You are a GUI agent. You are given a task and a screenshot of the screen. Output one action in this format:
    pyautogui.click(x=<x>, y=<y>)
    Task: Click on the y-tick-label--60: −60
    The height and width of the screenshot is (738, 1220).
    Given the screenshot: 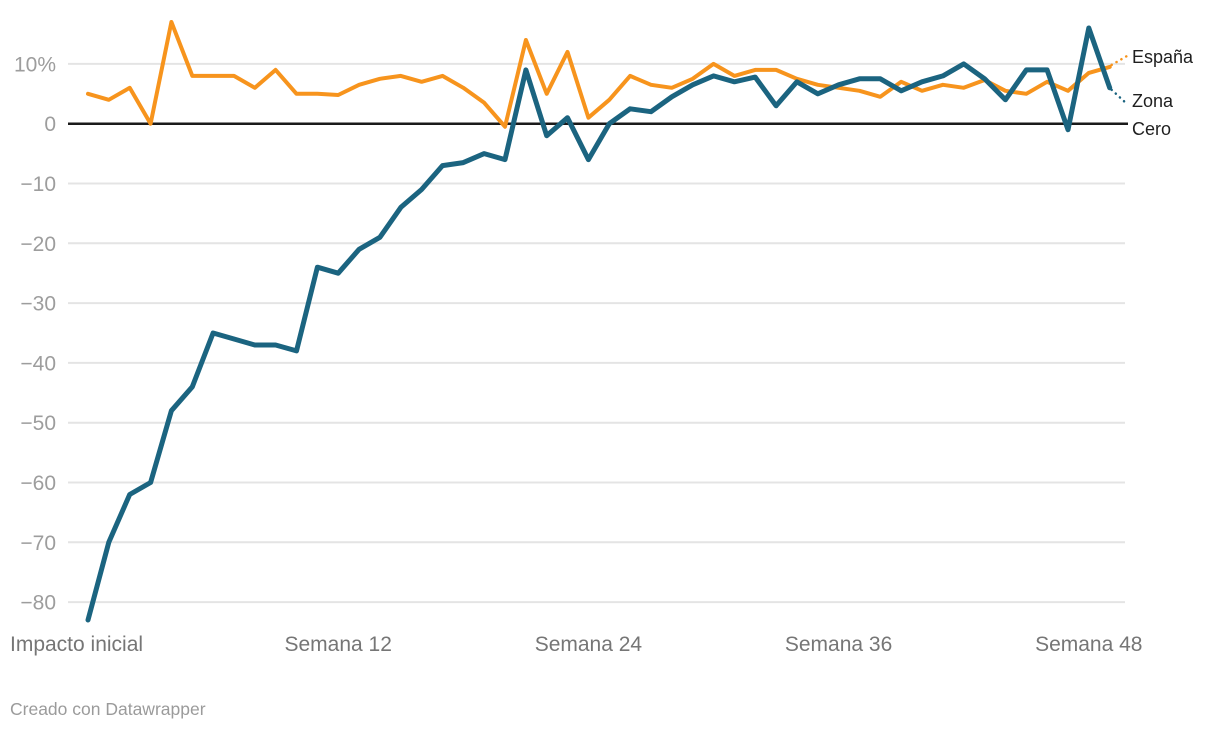 What is the action you would take?
    pyautogui.click(x=38, y=483)
    